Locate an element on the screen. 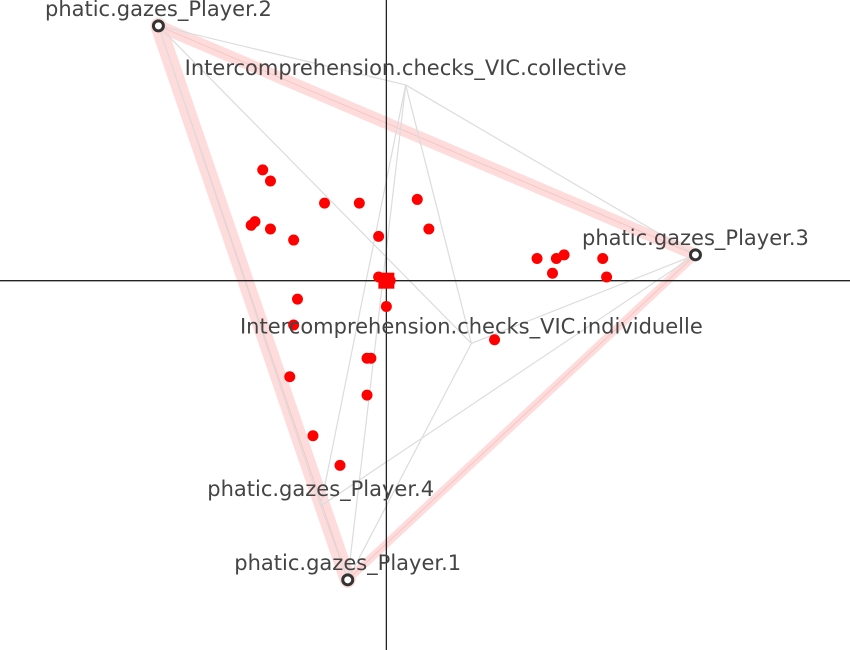 The width and height of the screenshot is (850, 650). node-label: Intercomprehension.checks_VIC.collective is located at coordinates (406, 68).